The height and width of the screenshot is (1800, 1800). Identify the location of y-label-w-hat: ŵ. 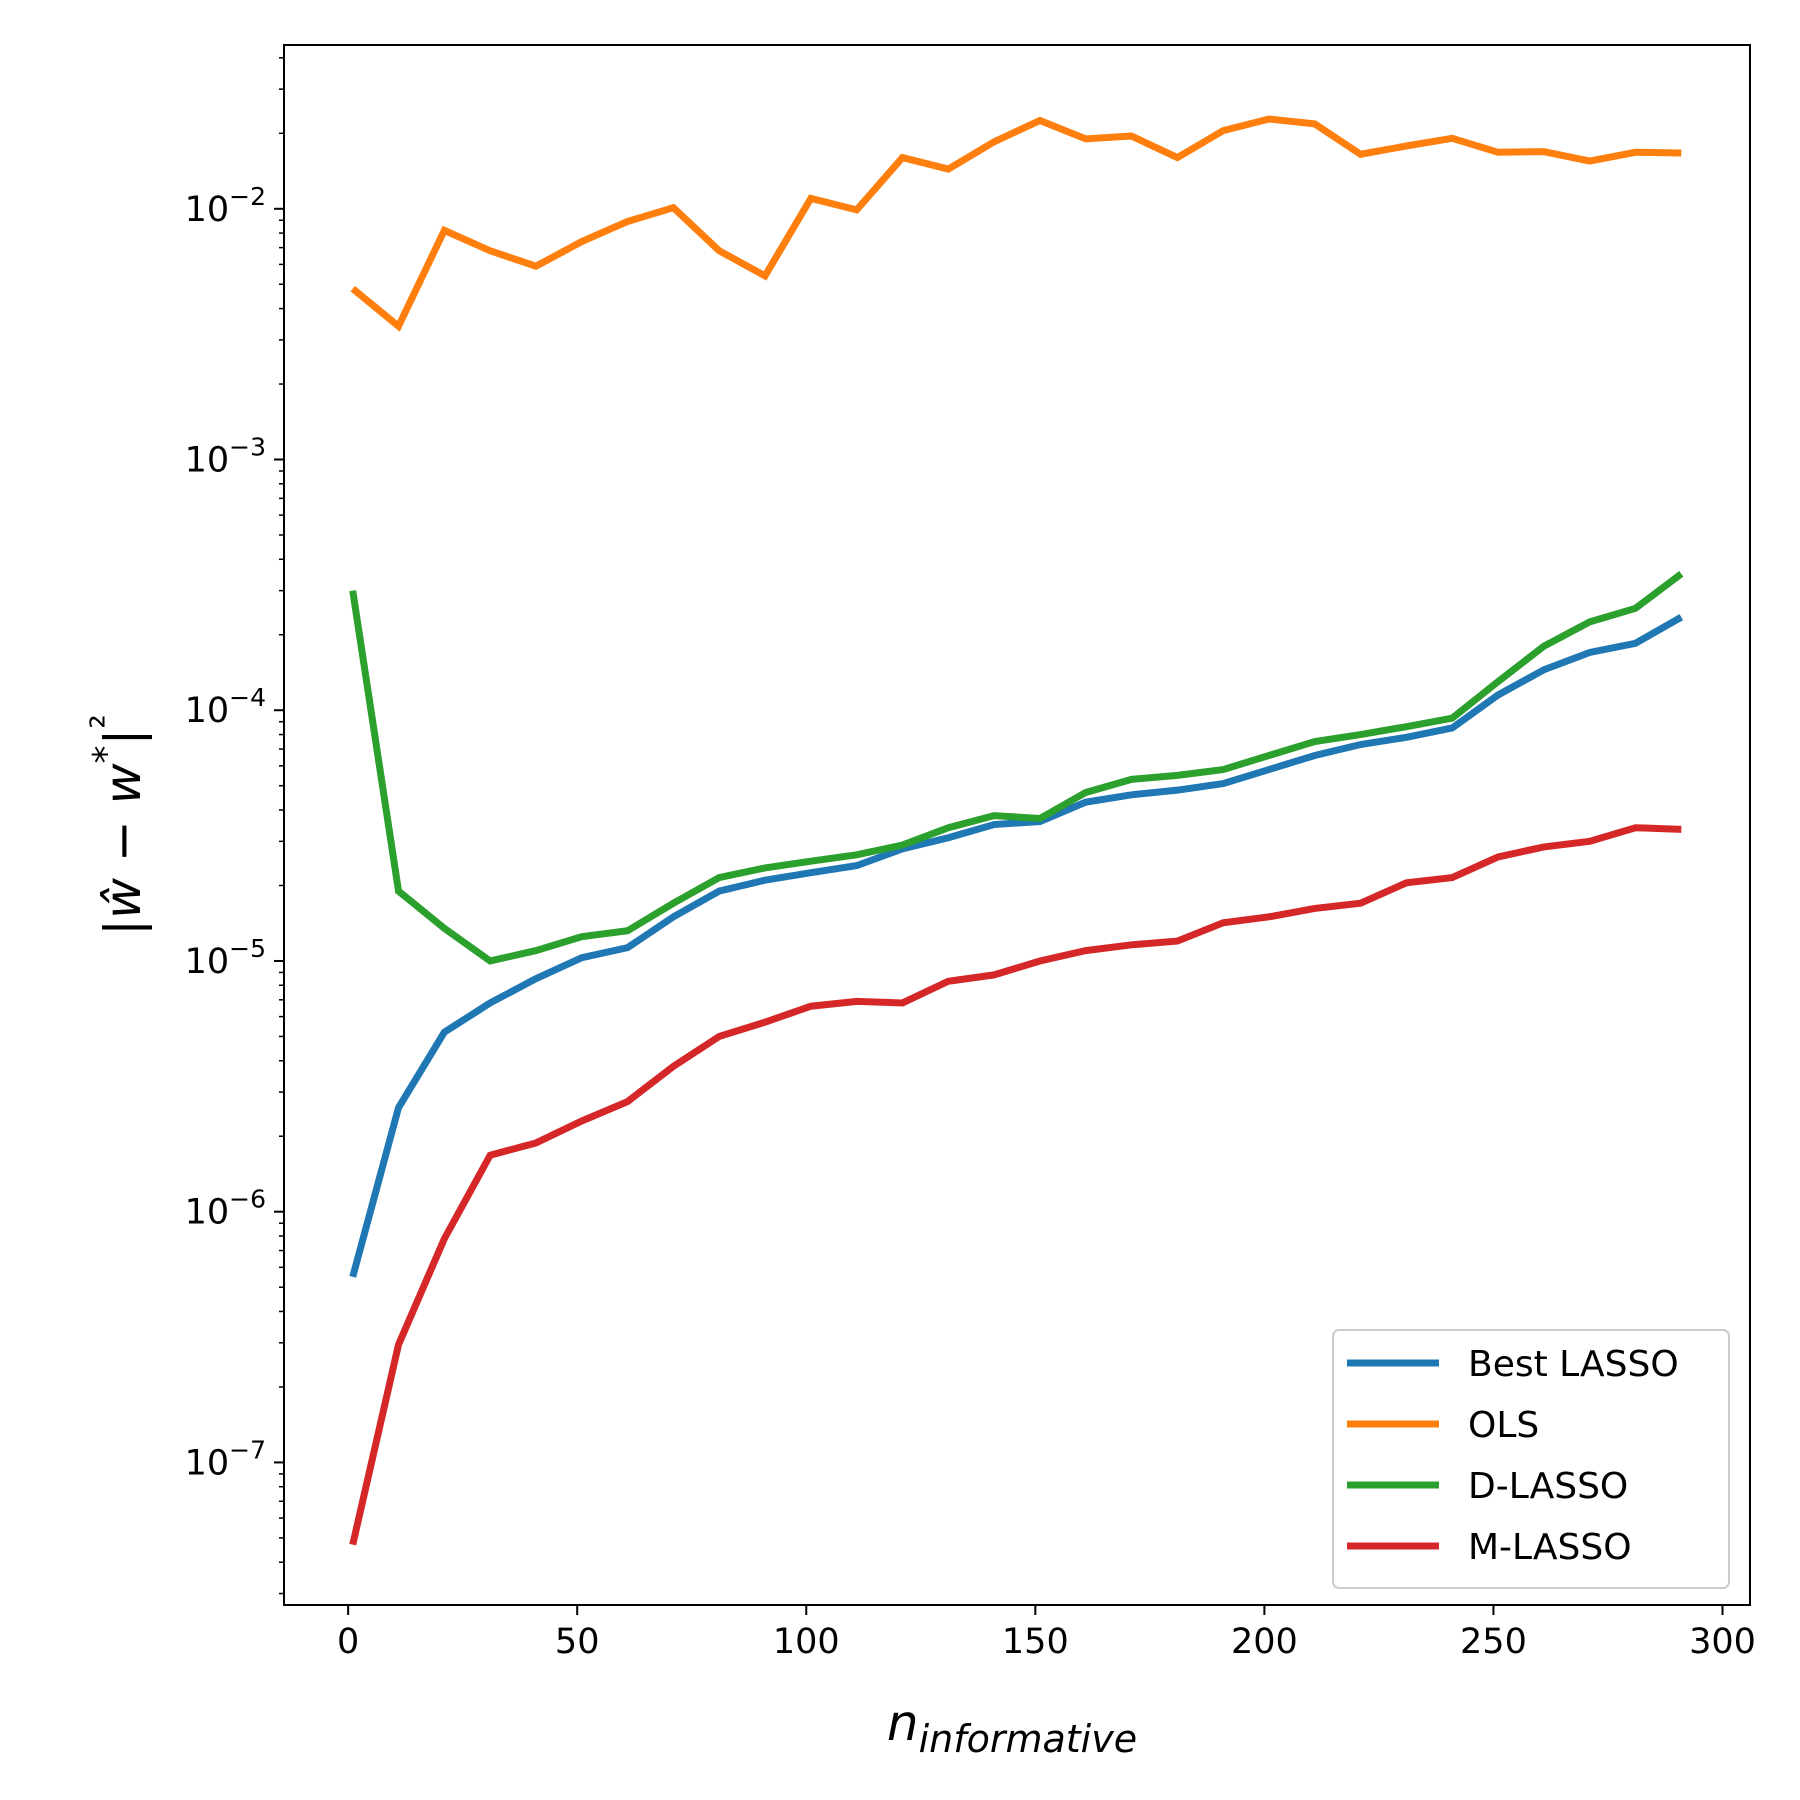
(123, 898).